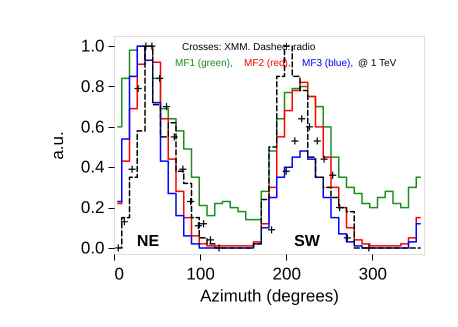 The image size is (458, 327). Describe the element at coordinates (269, 296) in the screenshot. I see `x-axis-title: Azimuth (degrees)` at that location.